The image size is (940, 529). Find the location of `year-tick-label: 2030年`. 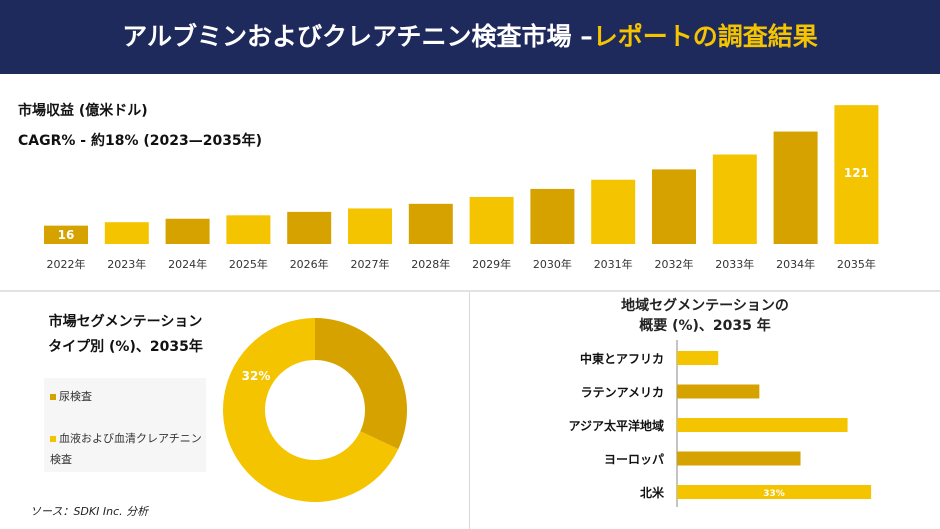

year-tick-label: 2030年 is located at coordinates (552, 264).